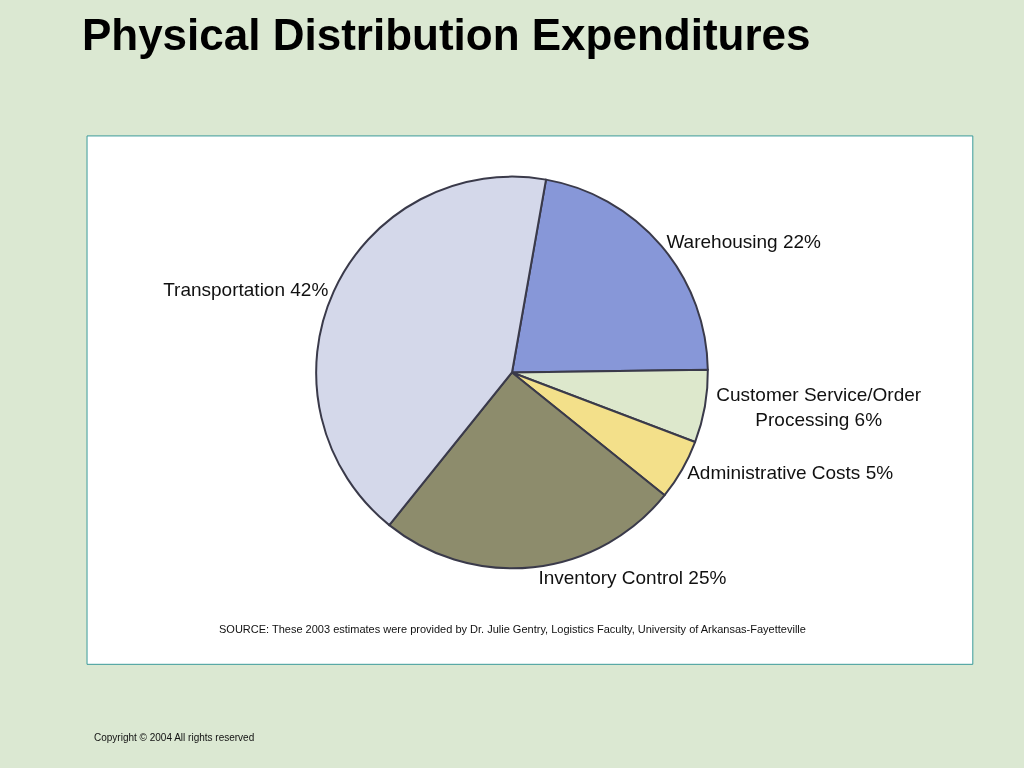 The height and width of the screenshot is (768, 1024). What do you see at coordinates (446, 34) in the screenshot?
I see `chart-title: Physical Distribution Expenditures` at bounding box center [446, 34].